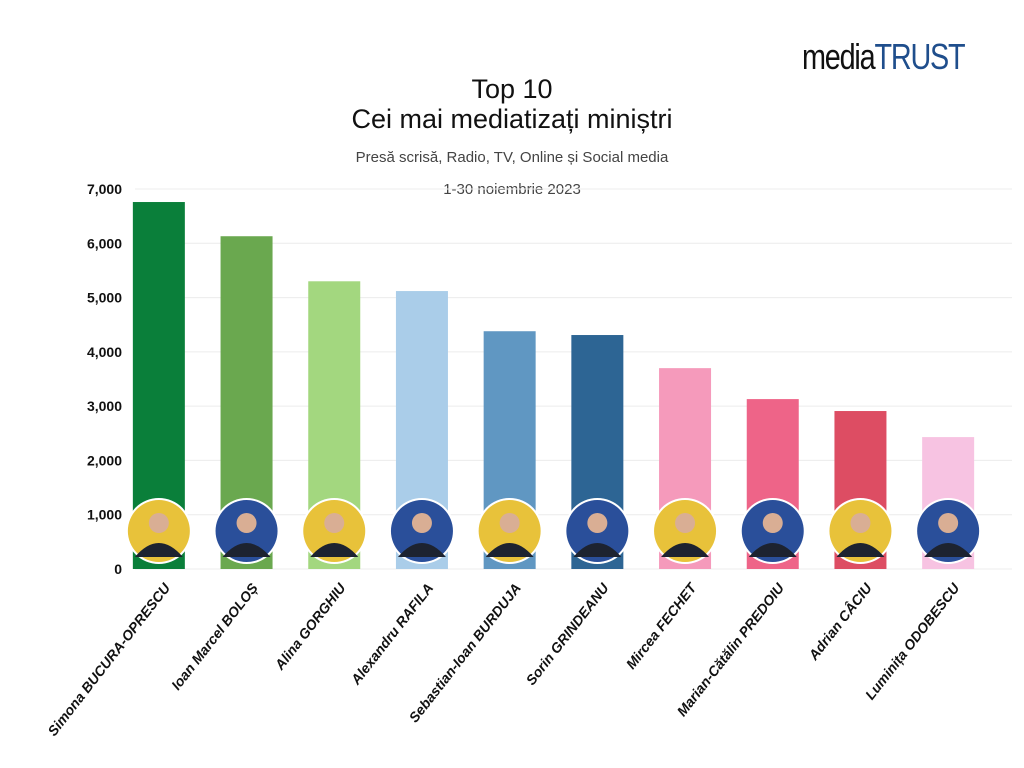  Describe the element at coordinates (214, 635) in the screenshot. I see `x-tick-label: Ioan Marcel BOLOȘ` at that location.